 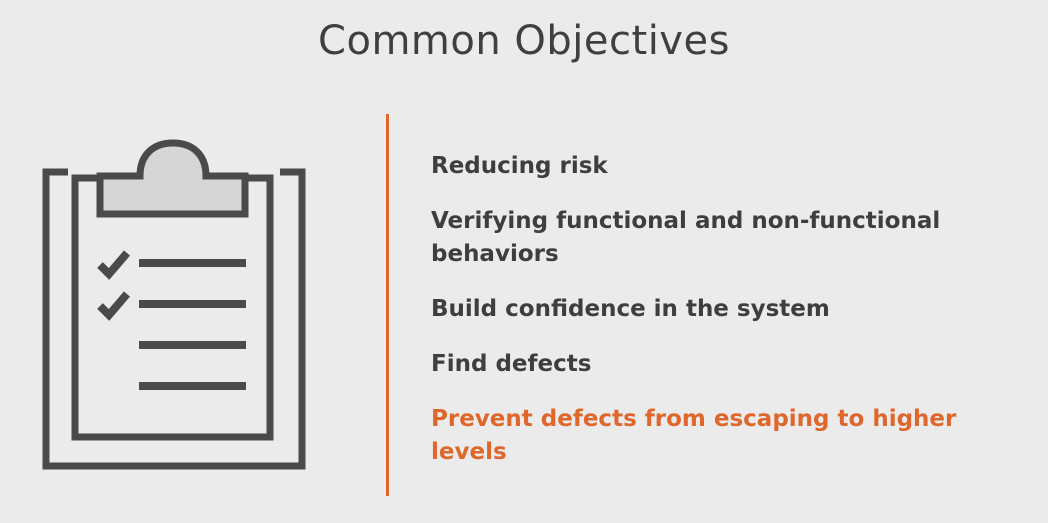 What do you see at coordinates (172, 178) in the screenshot?
I see `clipboard-clip` at bounding box center [172, 178].